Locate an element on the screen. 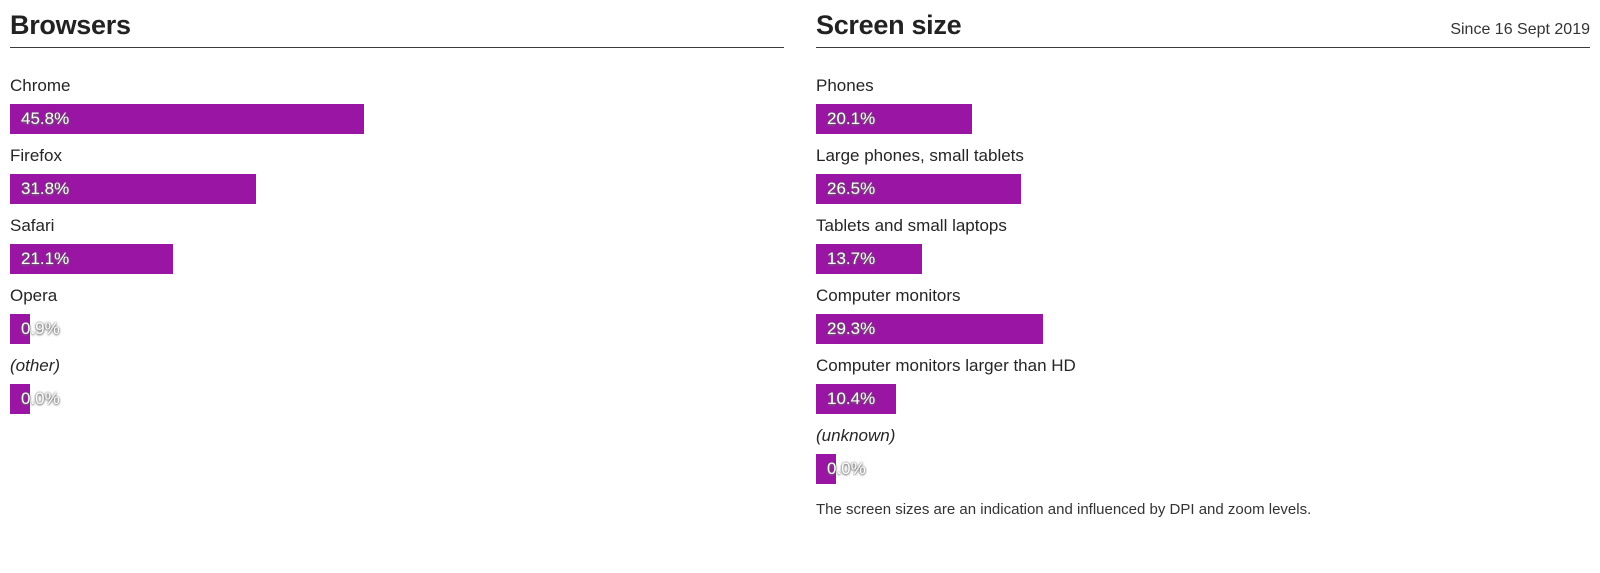 This screenshot has width=1600, height=573. bar-label: Large phones, small tablets is located at coordinates (920, 156).